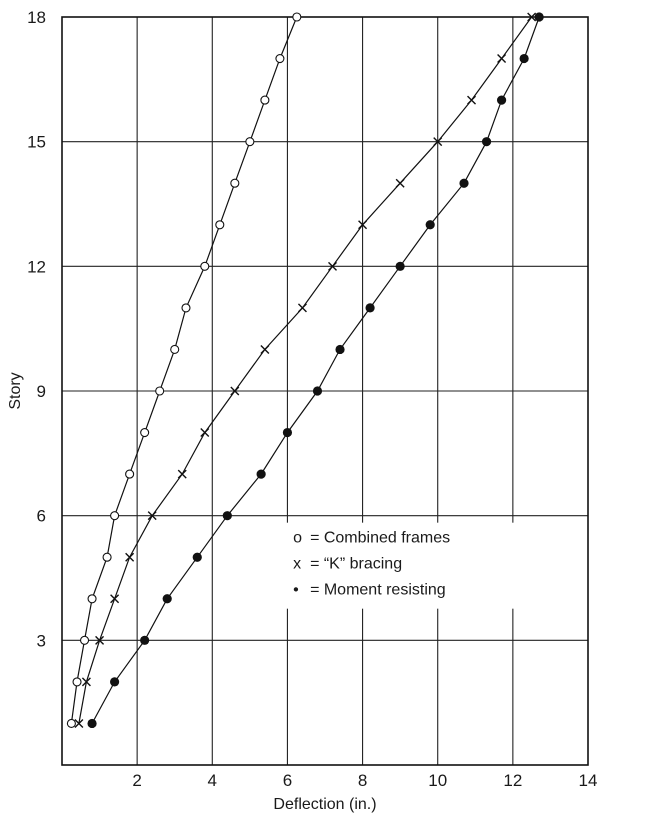 The width and height of the screenshot is (672, 829). What do you see at coordinates (362, 780) in the screenshot?
I see `x-tick-label: 8` at bounding box center [362, 780].